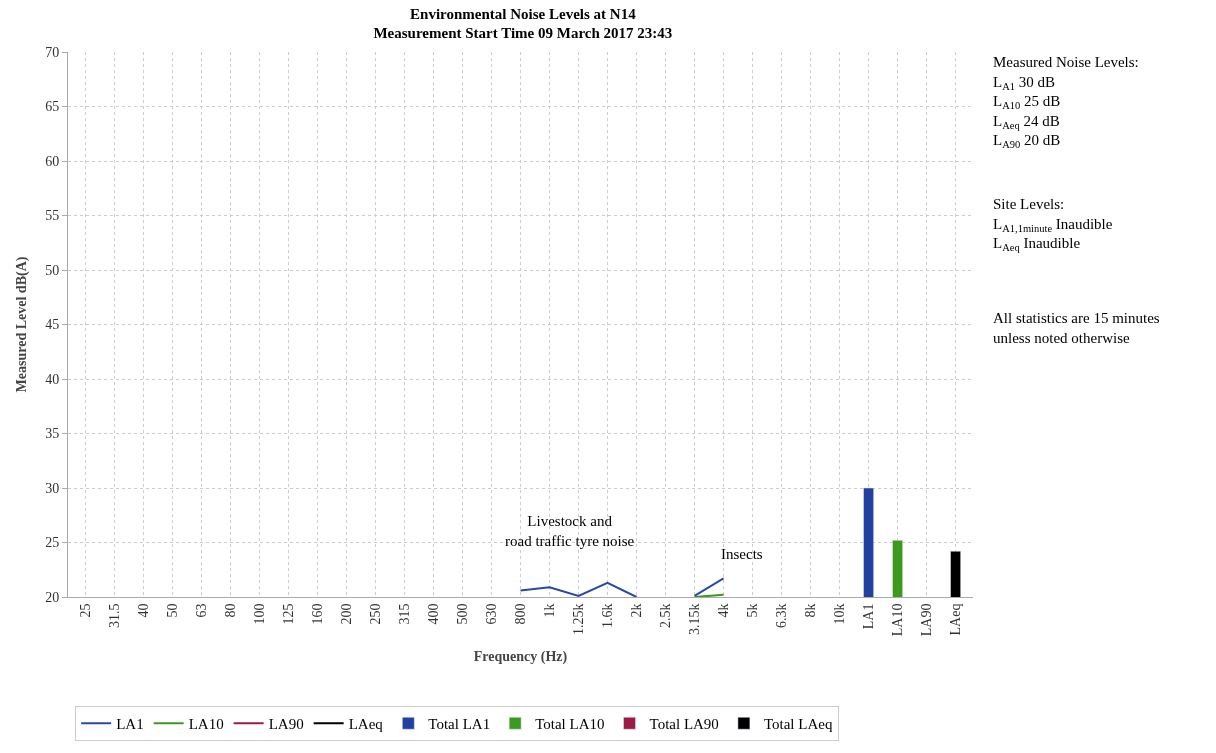  Describe the element at coordinates (52, 161) in the screenshot. I see `y-tick-label: 60` at that location.